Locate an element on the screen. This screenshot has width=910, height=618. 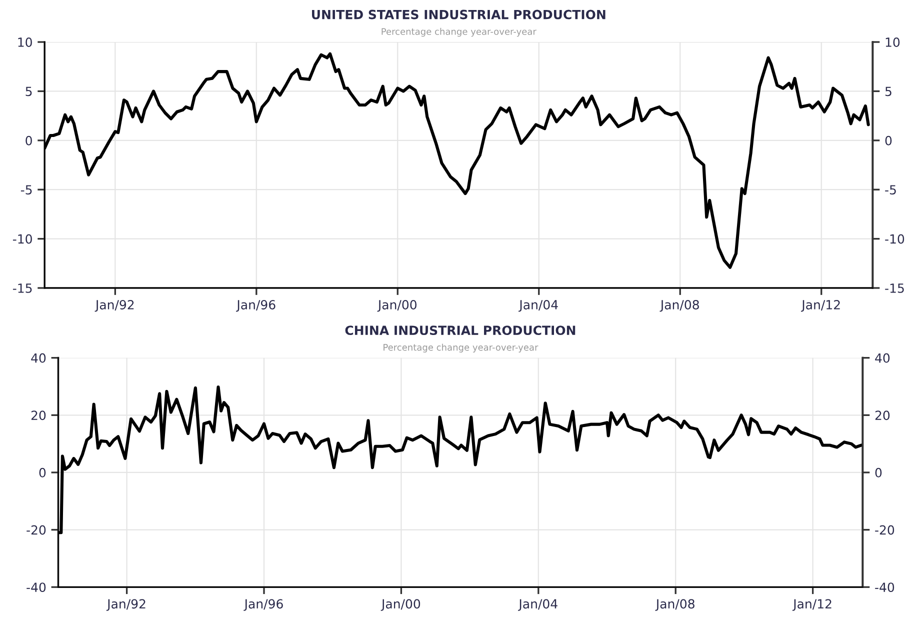
y-tick-label: -15 is located at coordinates (22, 288).